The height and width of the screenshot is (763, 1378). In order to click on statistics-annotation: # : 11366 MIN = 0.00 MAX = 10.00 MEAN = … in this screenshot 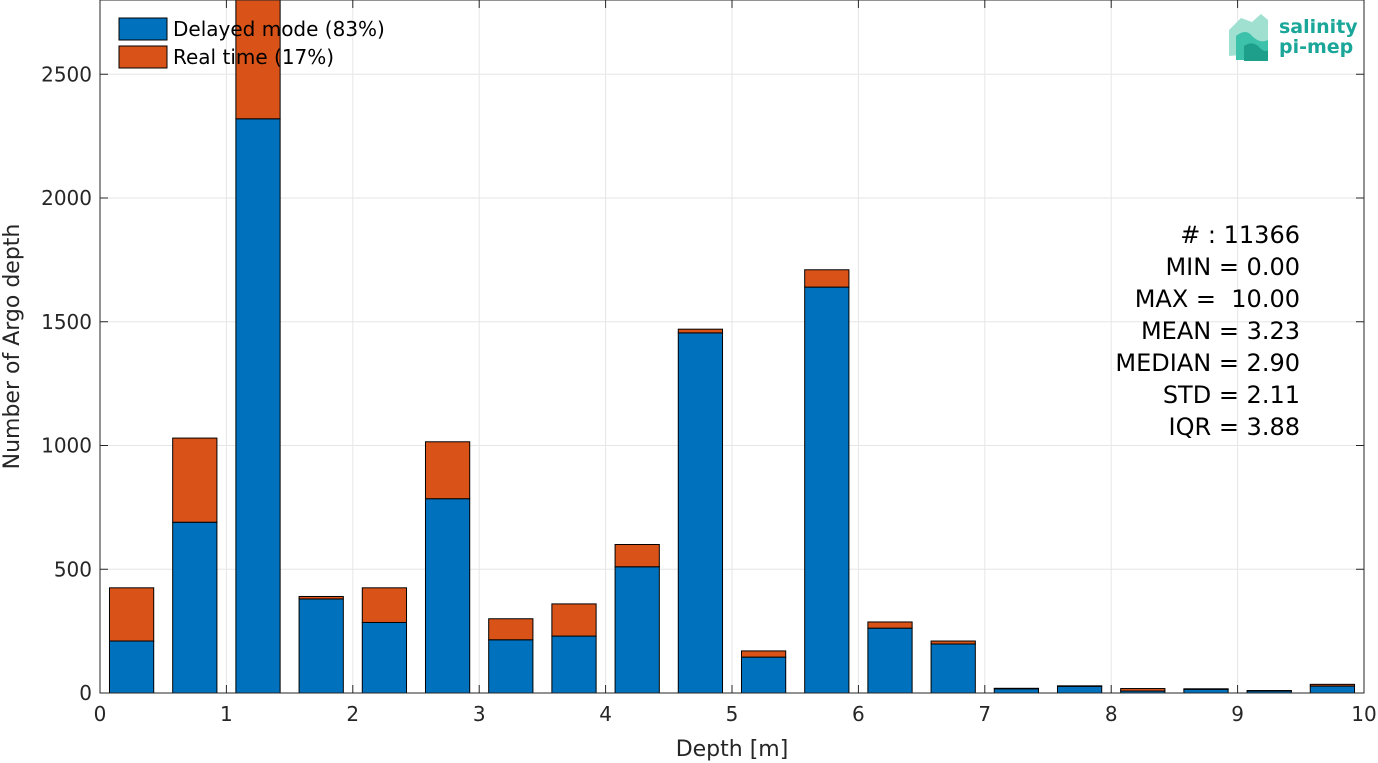, I will do `click(1207, 331)`.